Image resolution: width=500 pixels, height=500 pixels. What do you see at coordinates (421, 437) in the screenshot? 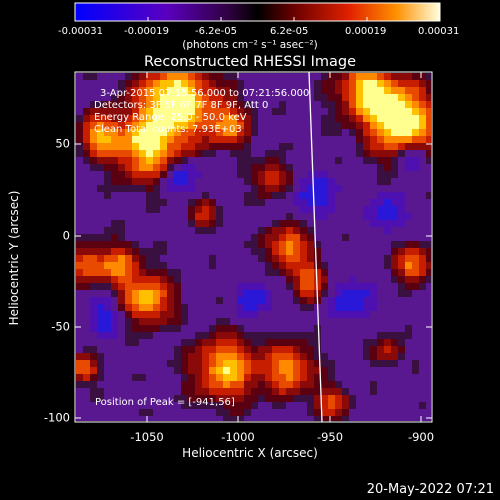
I see `x-tick-label: -900` at bounding box center [421, 437].